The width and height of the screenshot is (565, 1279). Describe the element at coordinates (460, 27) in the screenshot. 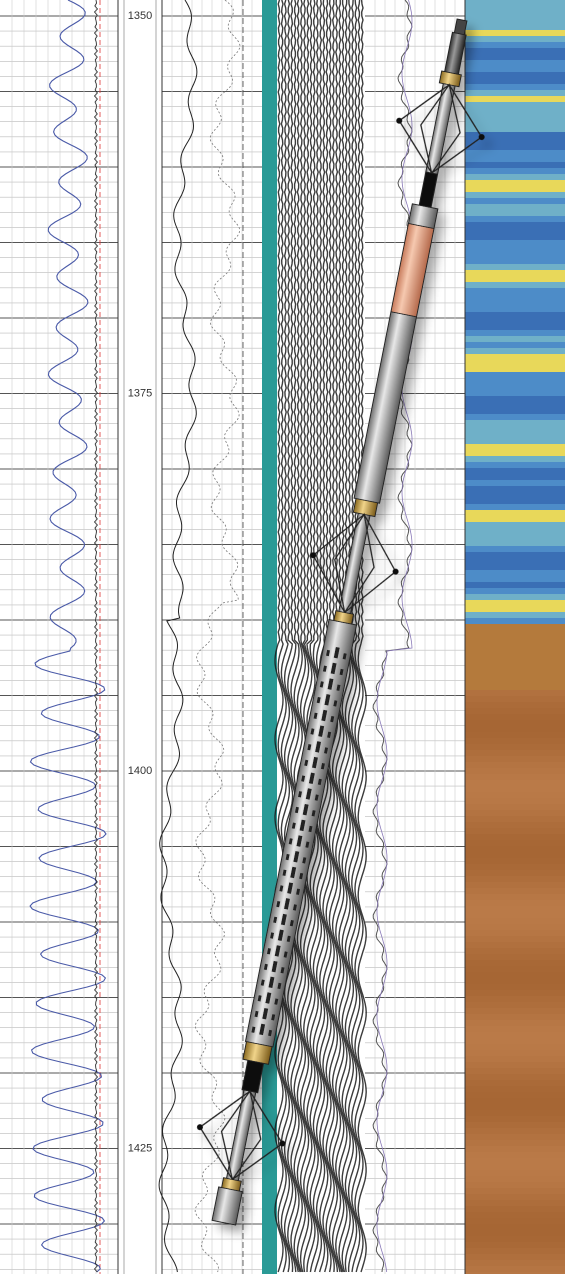

I see `tool-cap` at that location.